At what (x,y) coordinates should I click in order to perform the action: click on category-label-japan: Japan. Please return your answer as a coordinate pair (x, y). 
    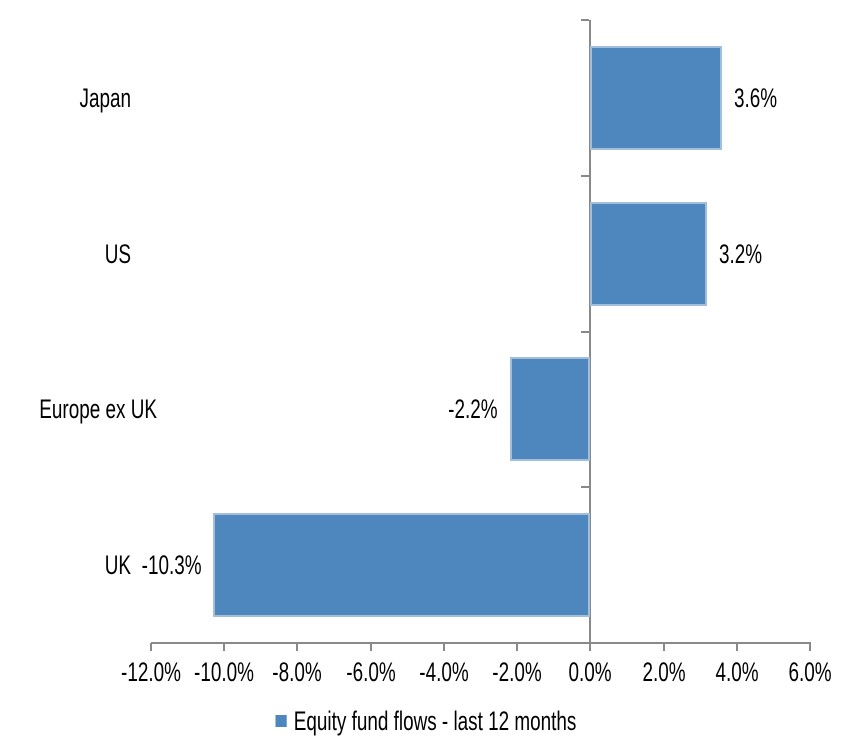
    Looking at the image, I should click on (105, 97).